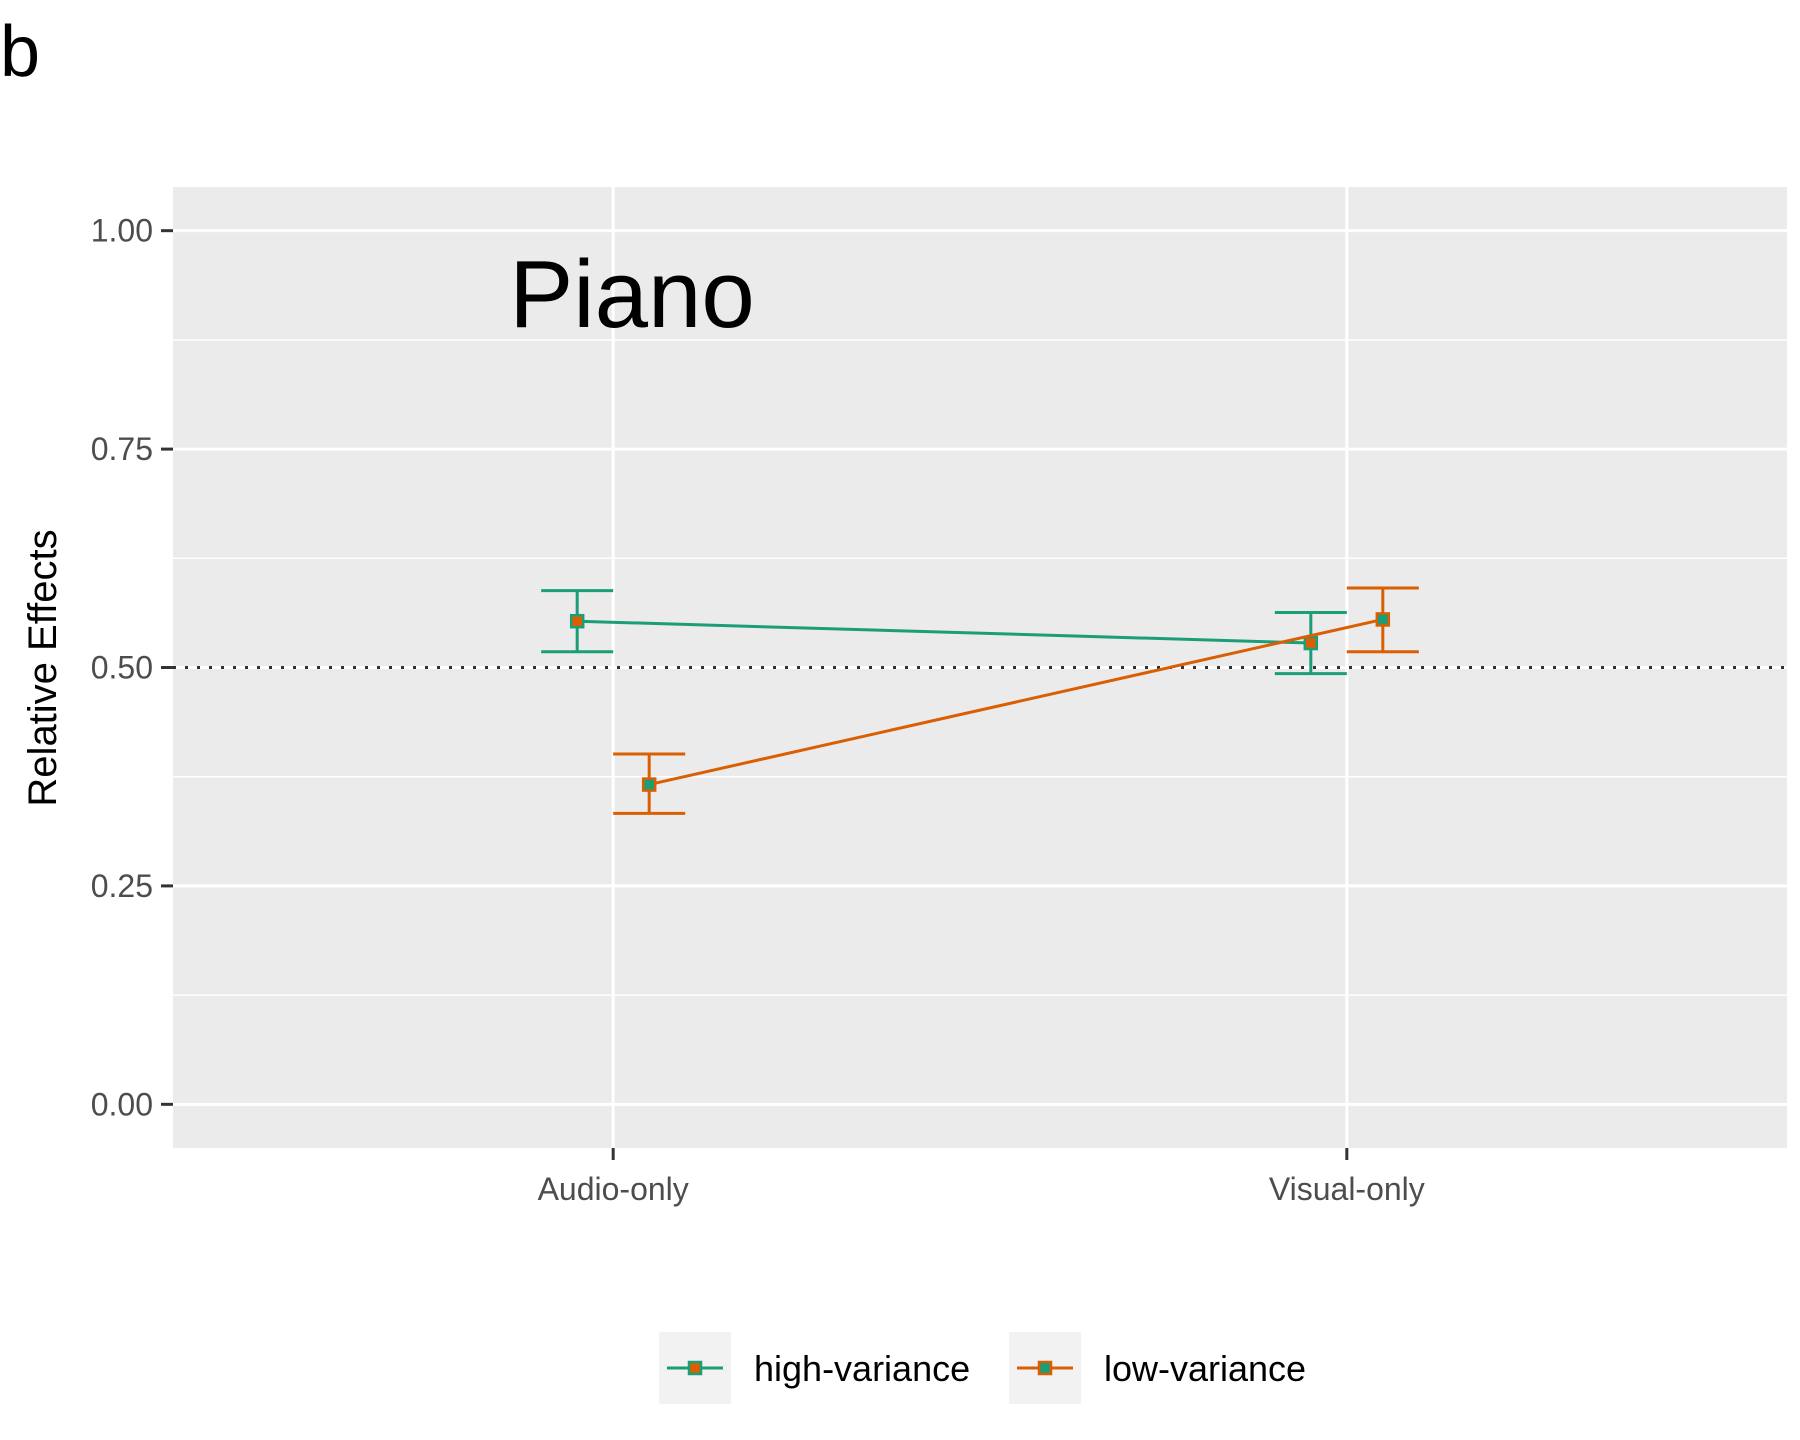 This screenshot has width=1800, height=1440. I want to click on legend-label: low-variance, so click(1205, 1368).